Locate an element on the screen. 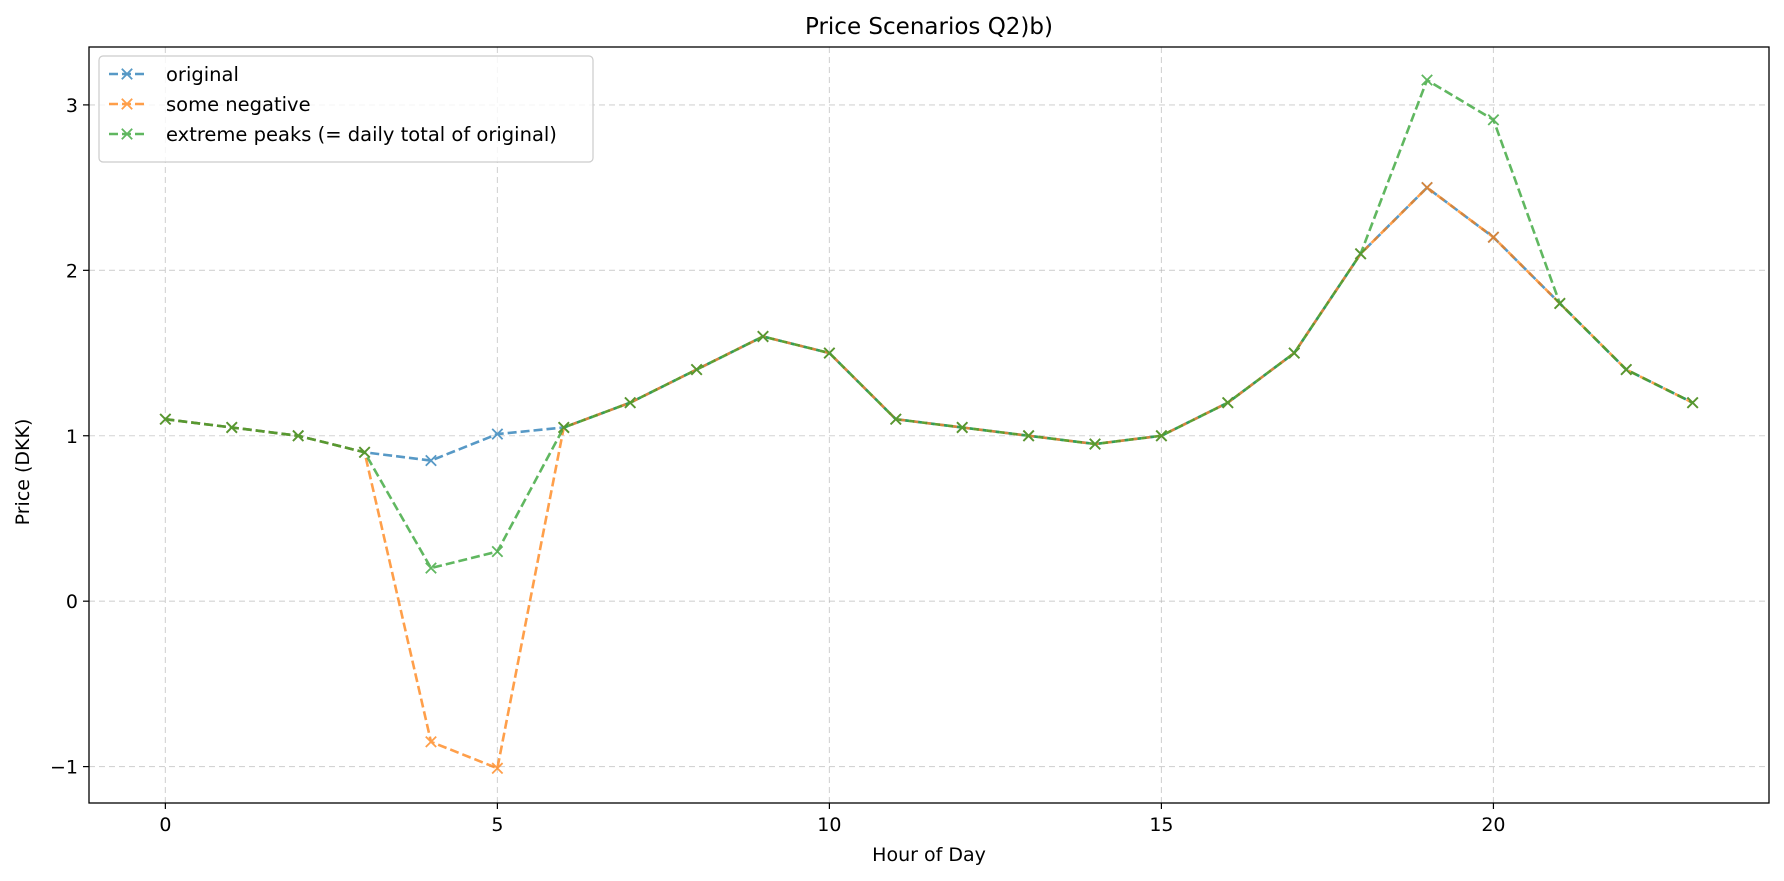 The height and width of the screenshot is (881, 1784). x-tick-label: 0 is located at coordinates (165, 825).